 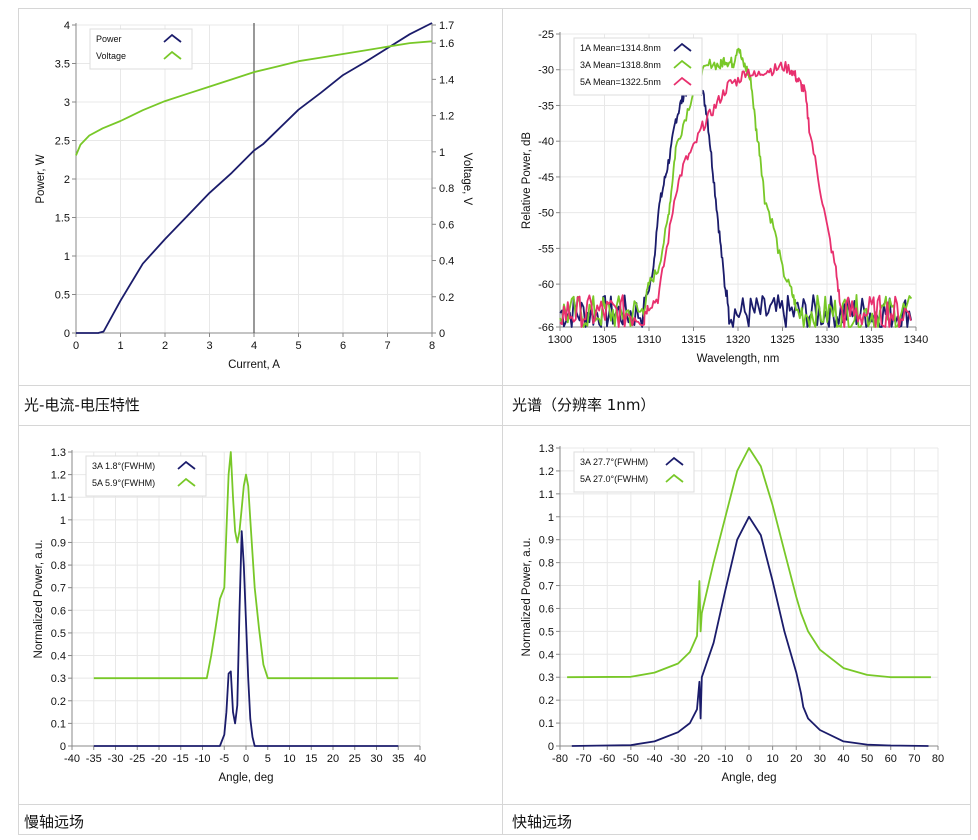 What do you see at coordinates (94, 759) in the screenshot?
I see `x-tick-label: -35` at bounding box center [94, 759].